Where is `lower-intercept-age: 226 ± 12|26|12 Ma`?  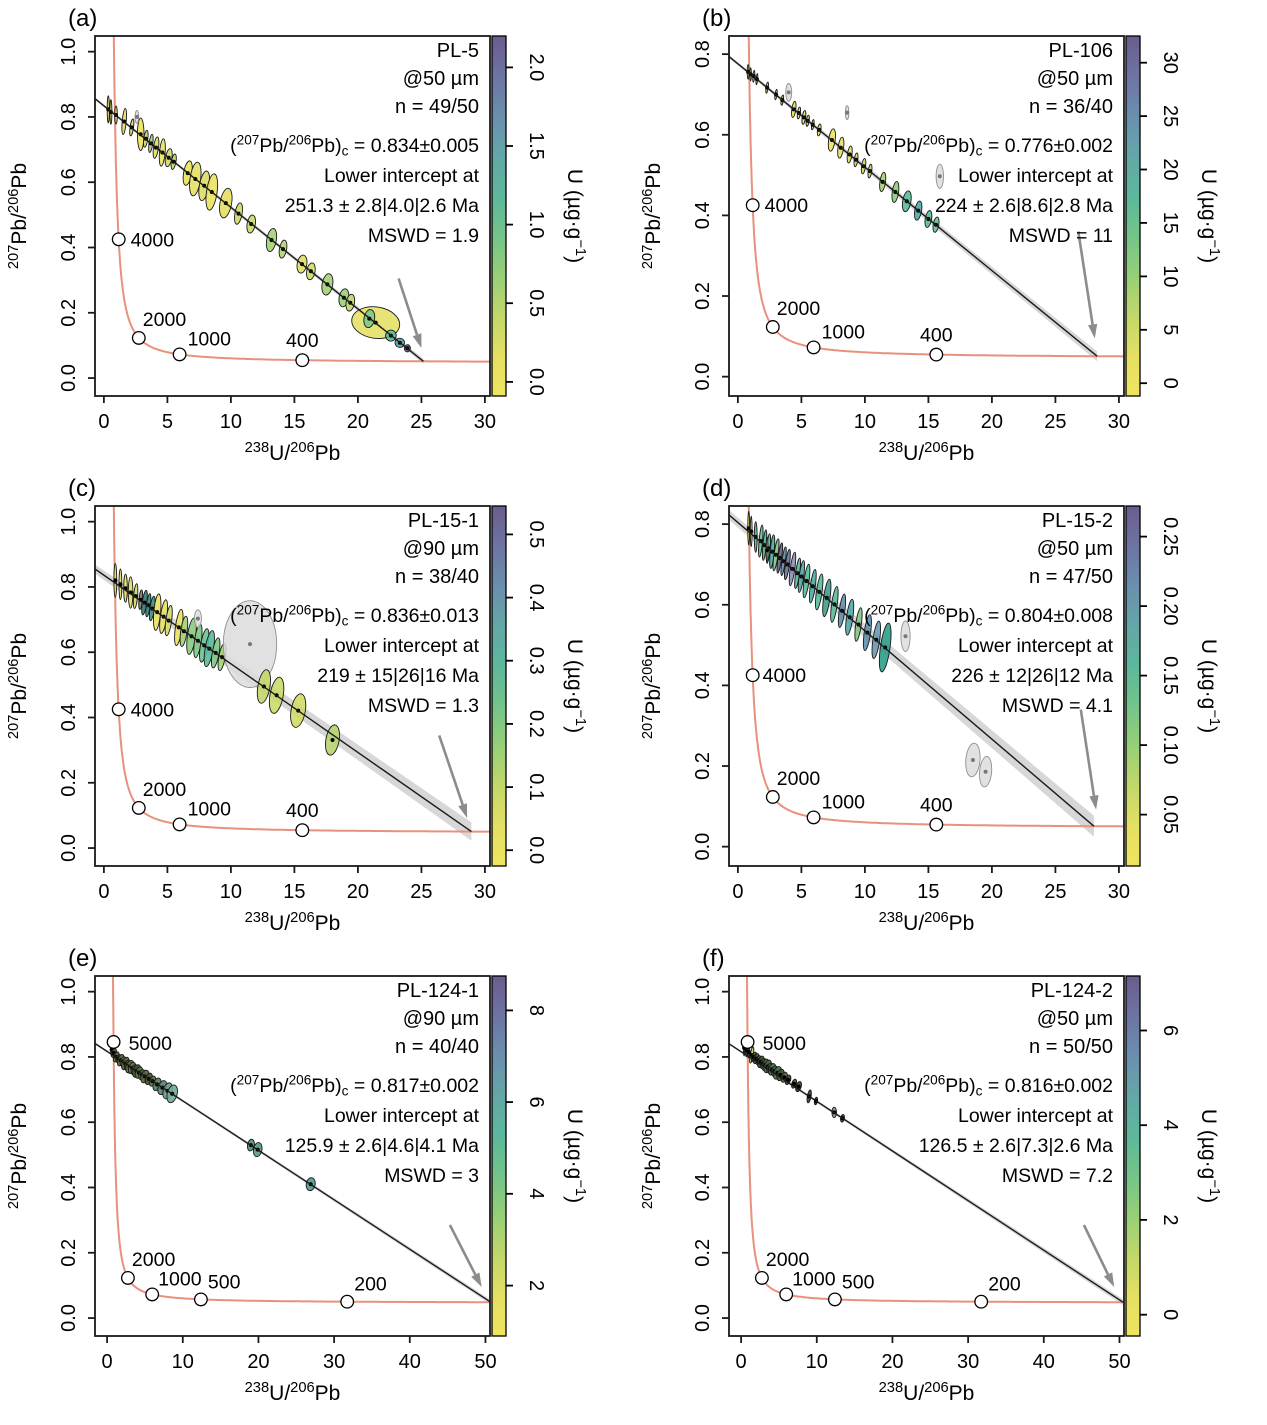
lower-intercept-age: 226 ± 12|26|12 Ma is located at coordinates (1032, 676).